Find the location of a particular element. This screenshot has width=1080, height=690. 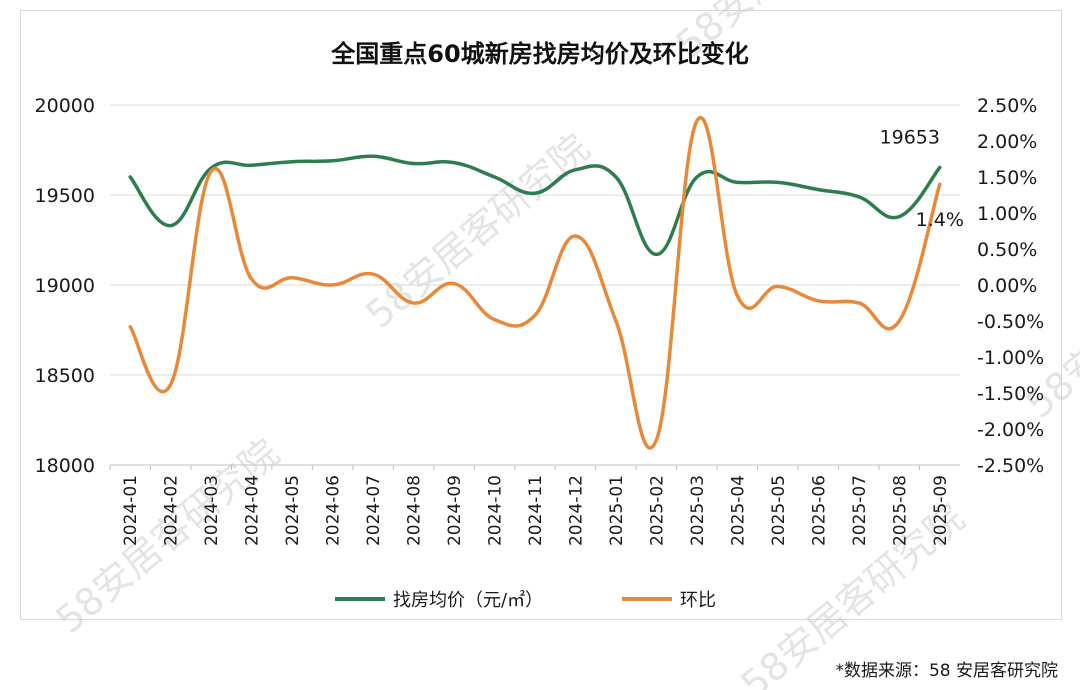

category-label: 2025-05 is located at coordinates (779, 510).